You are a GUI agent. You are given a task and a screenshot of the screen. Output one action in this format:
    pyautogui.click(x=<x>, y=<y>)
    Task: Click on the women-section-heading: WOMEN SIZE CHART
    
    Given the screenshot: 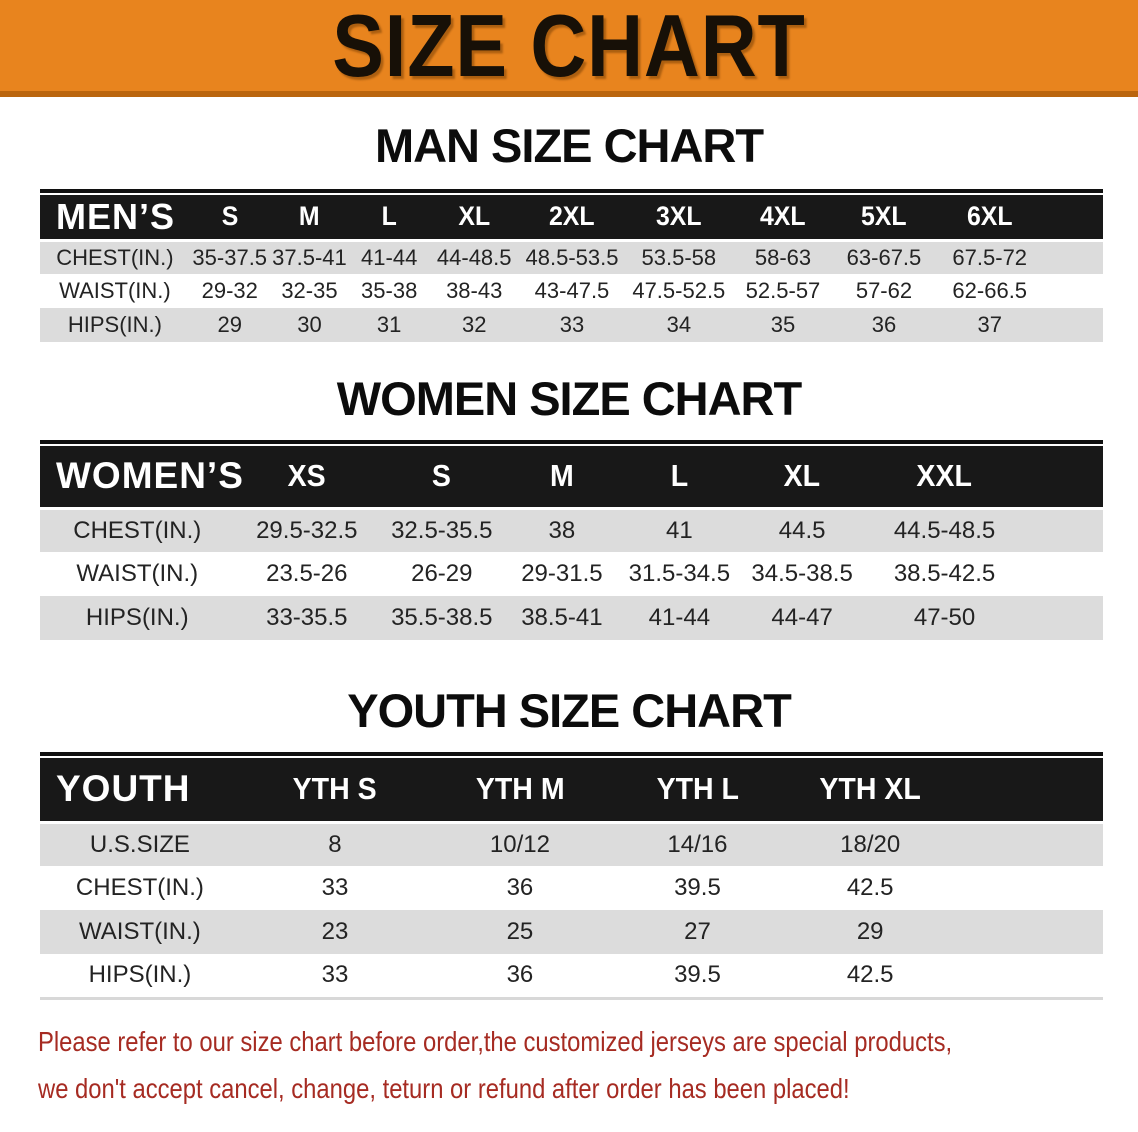 What is the action you would take?
    pyautogui.click(x=569, y=398)
    